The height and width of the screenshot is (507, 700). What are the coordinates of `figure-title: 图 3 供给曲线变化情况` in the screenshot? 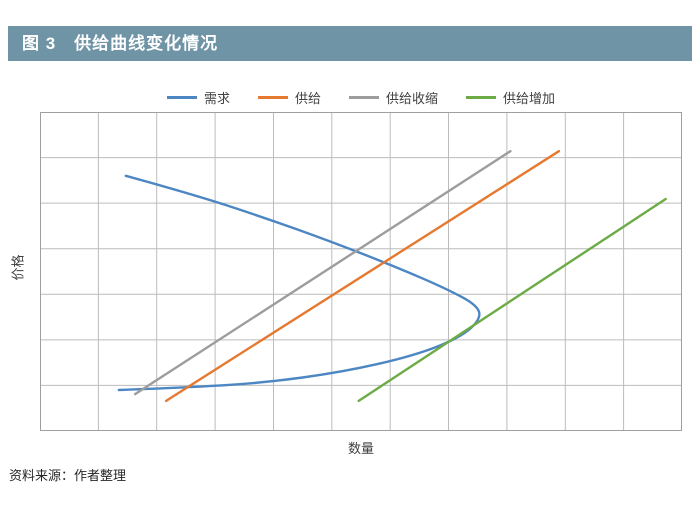 It's located at (120, 43).